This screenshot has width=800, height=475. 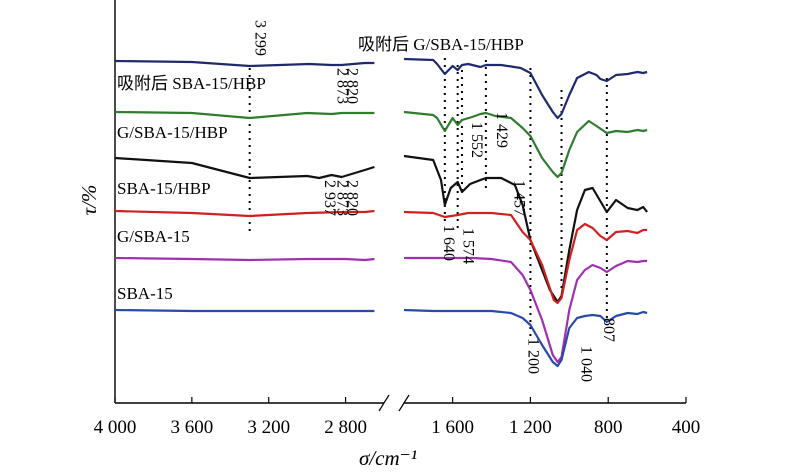 I want to click on peak-label: 807, so click(x=608, y=330).